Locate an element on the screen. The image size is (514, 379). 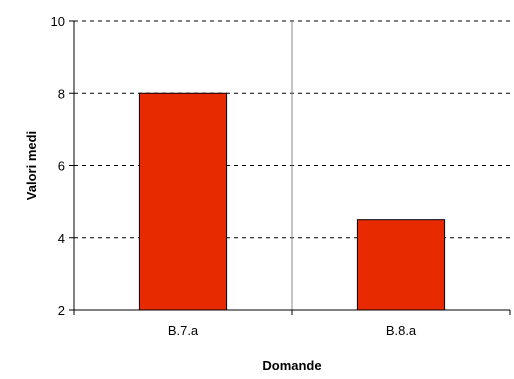
y-tick-labels: 2 4 6 8 10 is located at coordinates (58, 166).